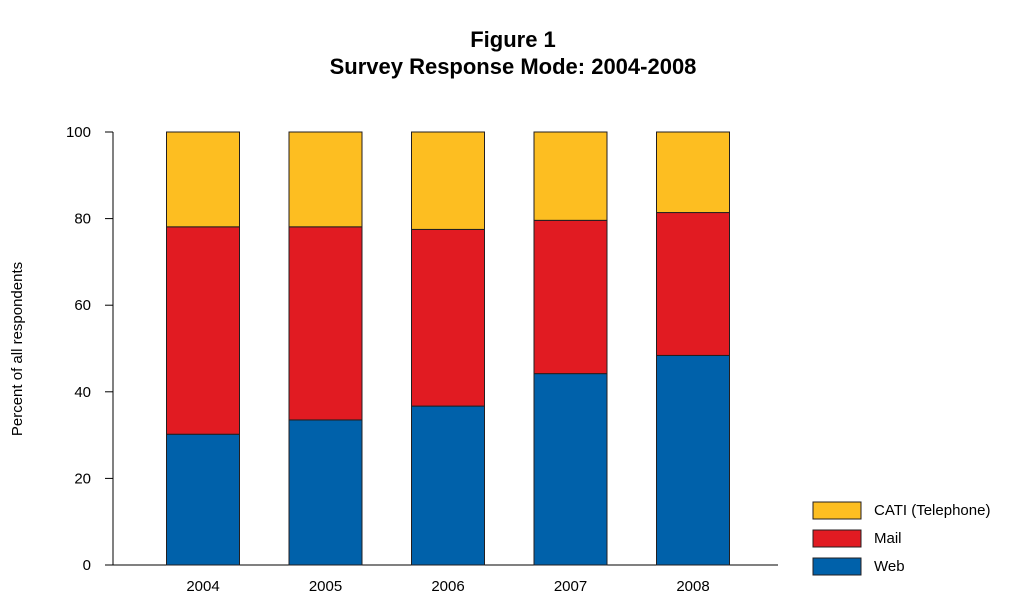 Image resolution: width=1026 pixels, height=595 pixels. Describe the element at coordinates (692, 586) in the screenshot. I see `x-tick-label: 2008` at that location.